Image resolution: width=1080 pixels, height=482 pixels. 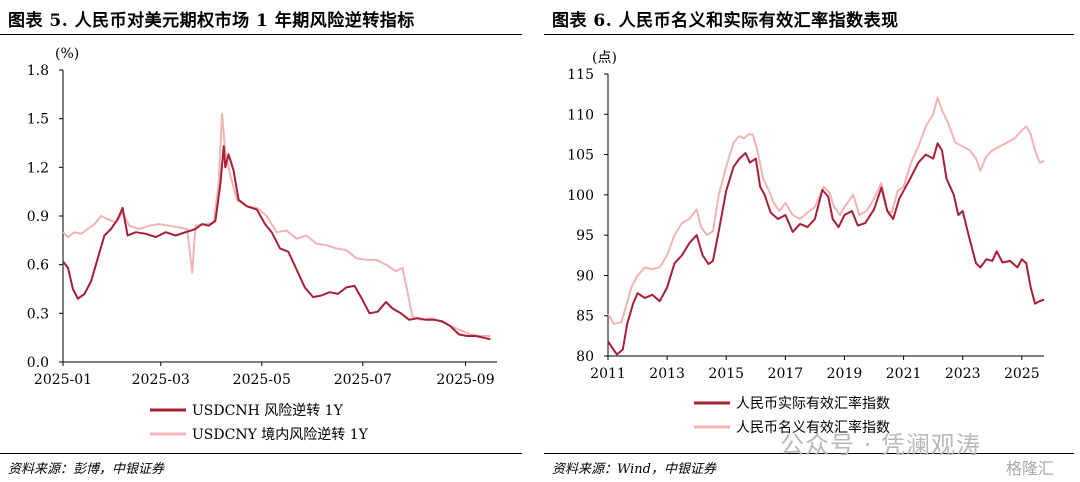 I want to click on chart-title: 图表 6. 人民币名义和实际有效汇率指数表现, so click(x=725, y=21).